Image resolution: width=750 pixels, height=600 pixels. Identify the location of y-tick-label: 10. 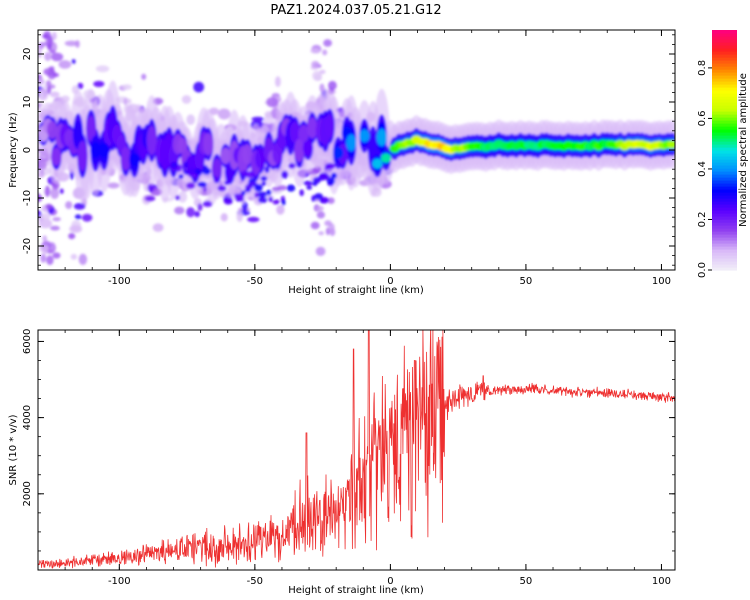
(27, 102).